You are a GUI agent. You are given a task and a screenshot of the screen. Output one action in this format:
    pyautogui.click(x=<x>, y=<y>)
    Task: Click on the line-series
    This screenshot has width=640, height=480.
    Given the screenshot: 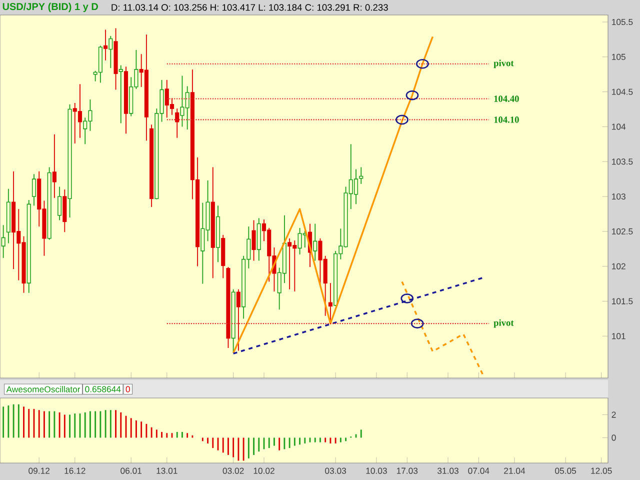 What is the action you would take?
    pyautogui.click(x=443, y=329)
    